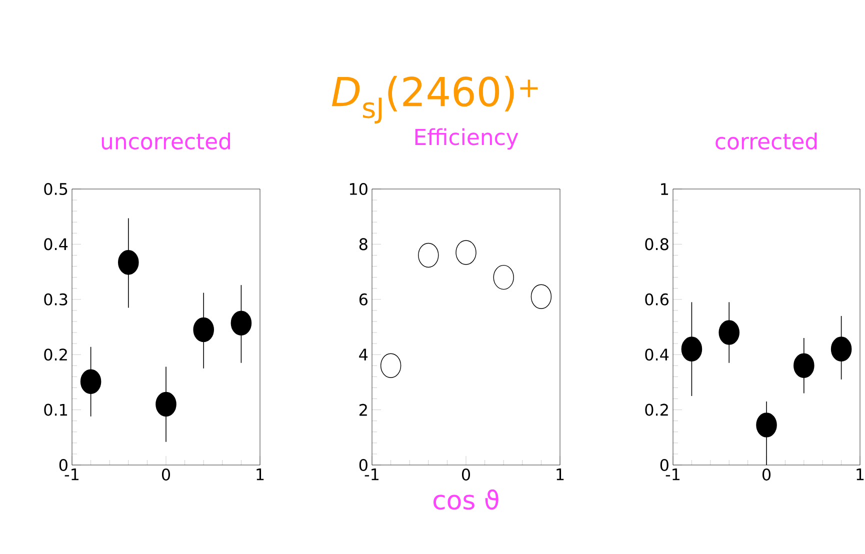  Describe the element at coordinates (56, 189) in the screenshot. I see `y-tick-label: 0.5` at that location.